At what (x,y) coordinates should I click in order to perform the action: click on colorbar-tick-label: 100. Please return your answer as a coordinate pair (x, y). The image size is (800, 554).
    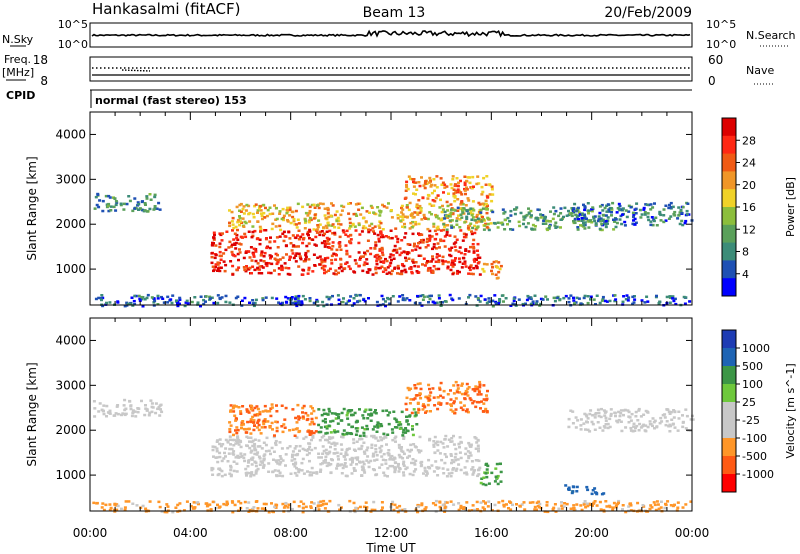
    Looking at the image, I should click on (752, 384).